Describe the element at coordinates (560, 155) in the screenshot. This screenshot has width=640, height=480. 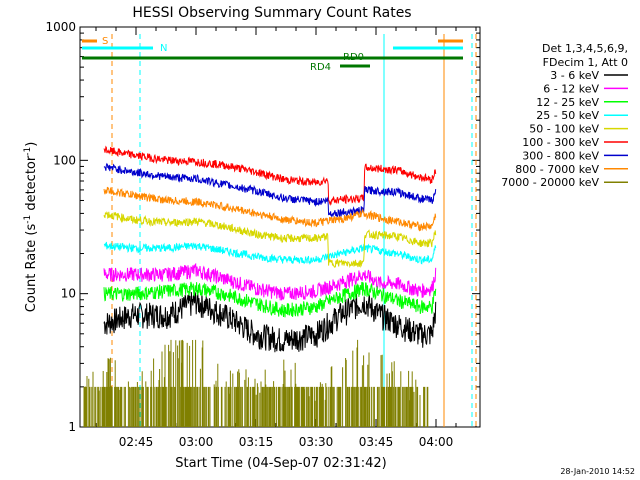
I see `legend-label: 300 - 800 keV` at that location.